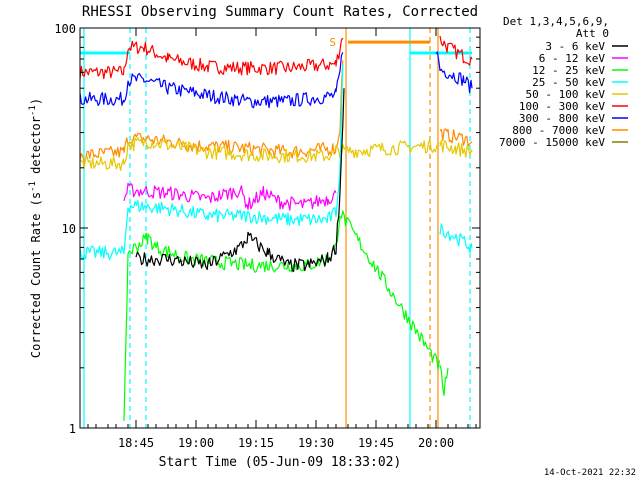 The image size is (640, 480). Describe the element at coordinates (280, 462) in the screenshot. I see `x-axis-label: Start Time (05-Jun-09 18:33:02)` at that location.